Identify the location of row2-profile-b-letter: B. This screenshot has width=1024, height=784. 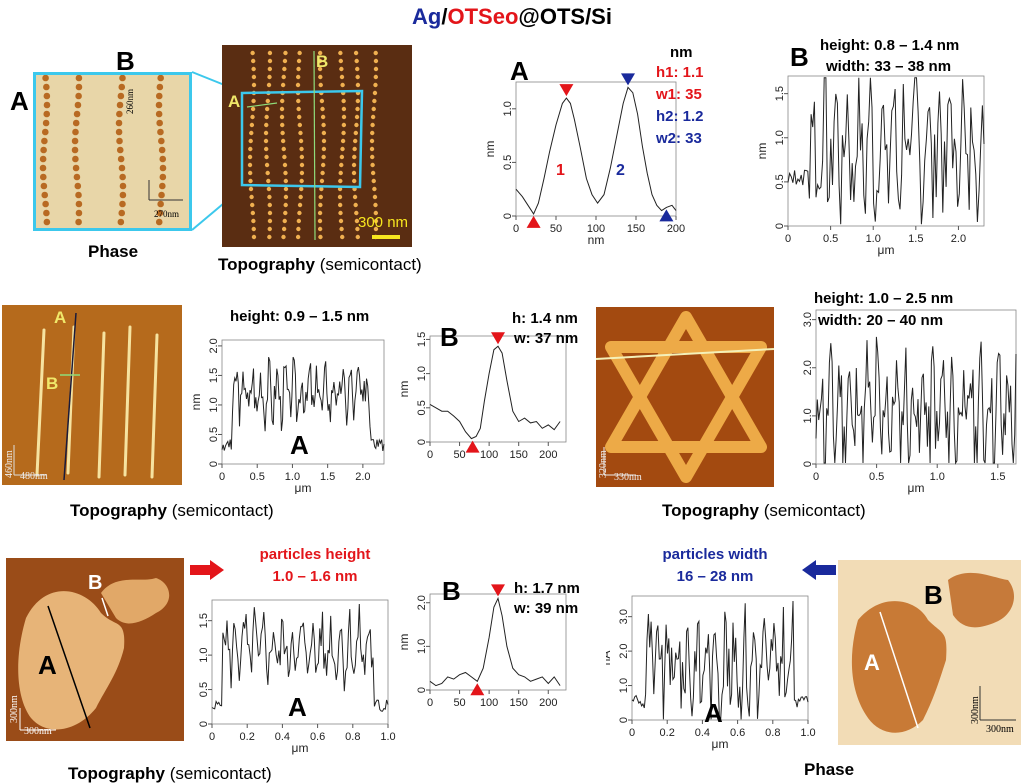
(449, 337).